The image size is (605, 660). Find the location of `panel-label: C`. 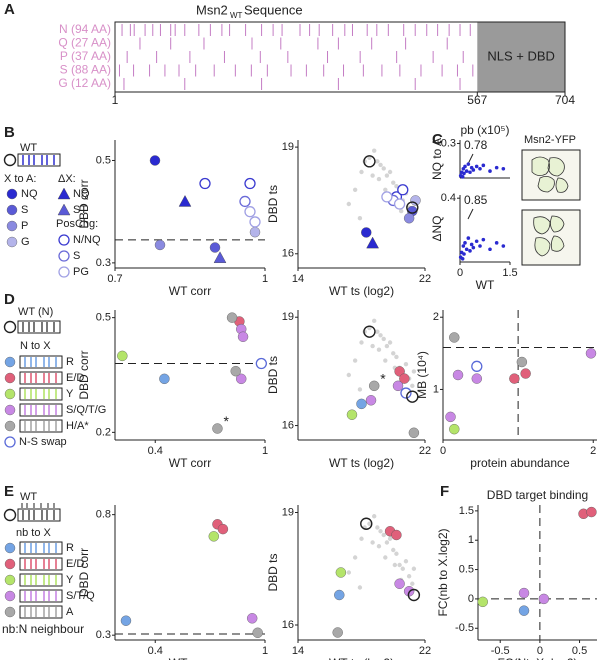

panel-label: C is located at coordinates (437, 139).